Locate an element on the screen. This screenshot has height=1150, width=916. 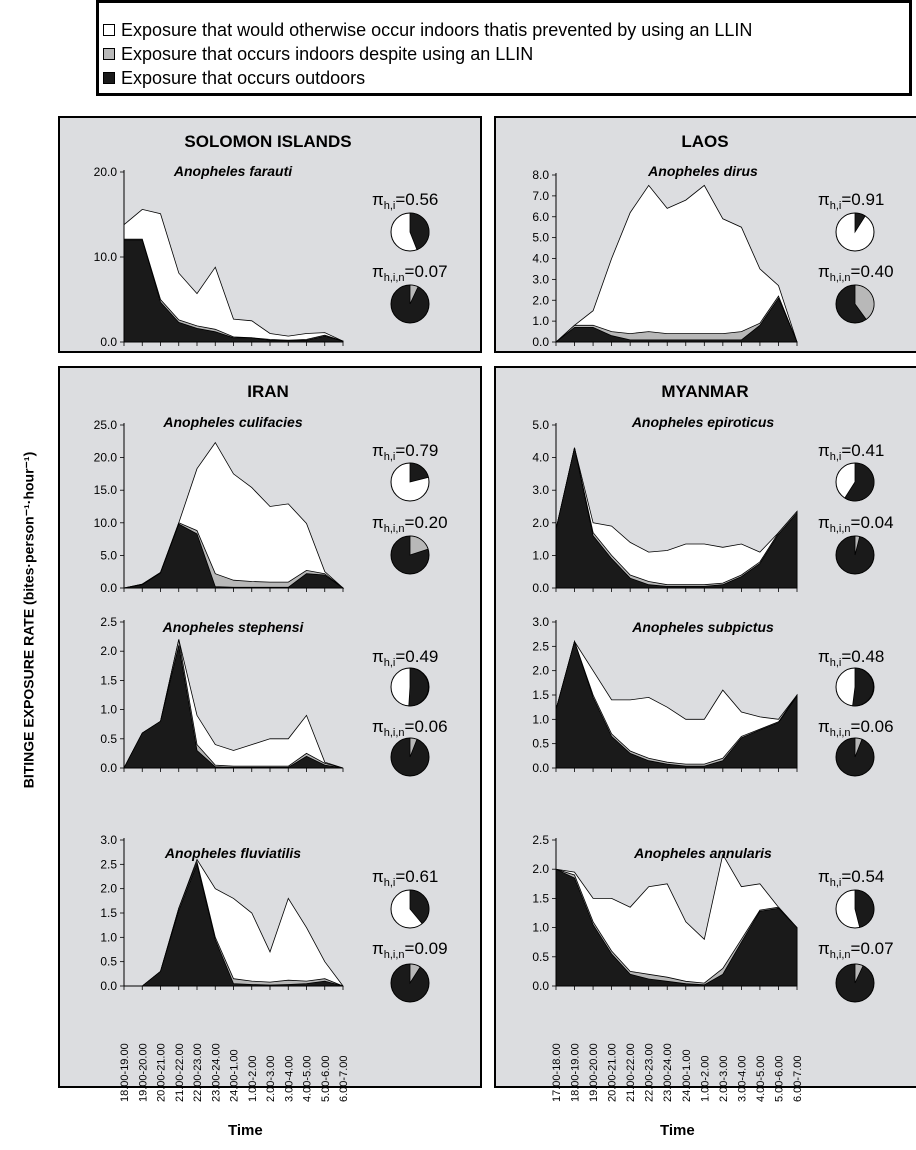
area-prevented-solomon-islands-farauti is located at coordinates (233, 275).